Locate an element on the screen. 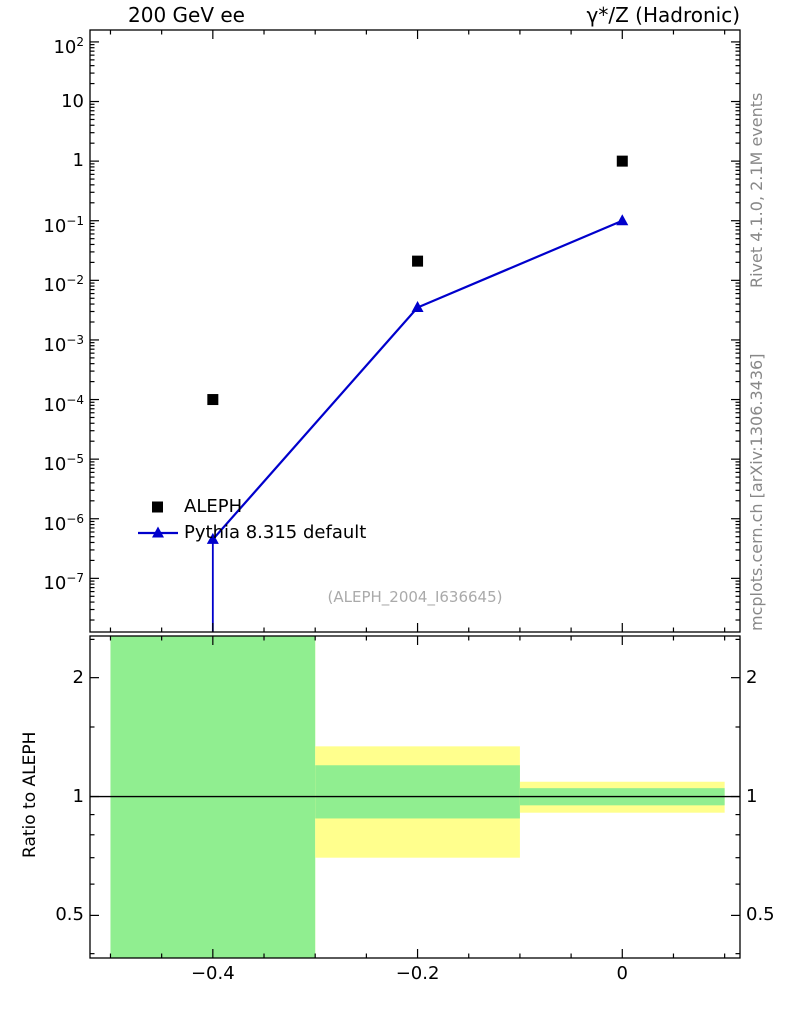 Image resolution: width=786 pixels, height=1024 pixels. ratio-tick-label-left: 2 is located at coordinates (78, 677).